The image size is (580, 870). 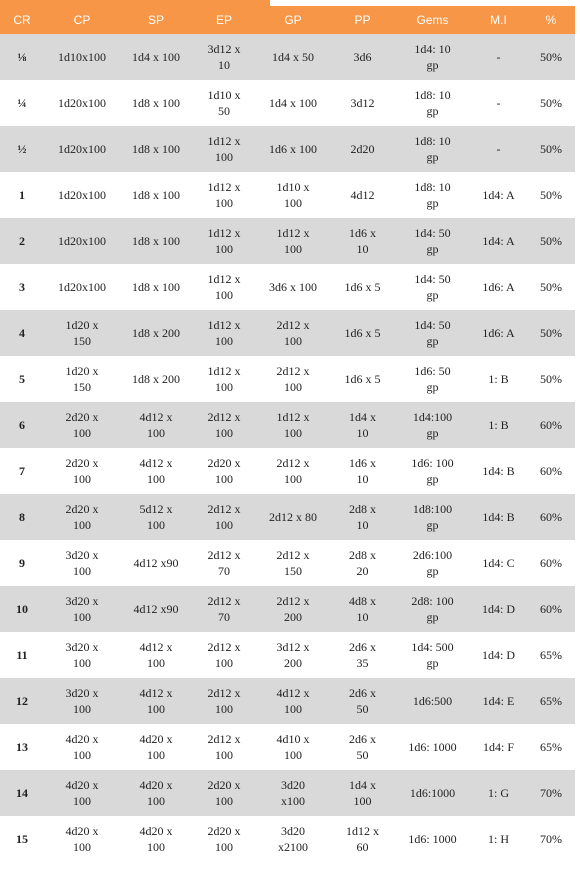 I want to click on table-cell: 2d6 x 50, so click(x=362, y=701).